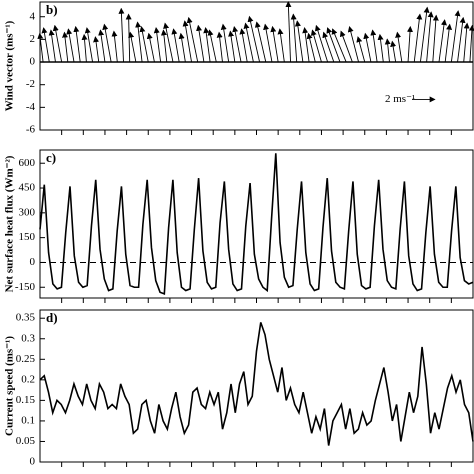 The image size is (474, 474). I want to click on y-tick-label: 600, so click(27, 163).